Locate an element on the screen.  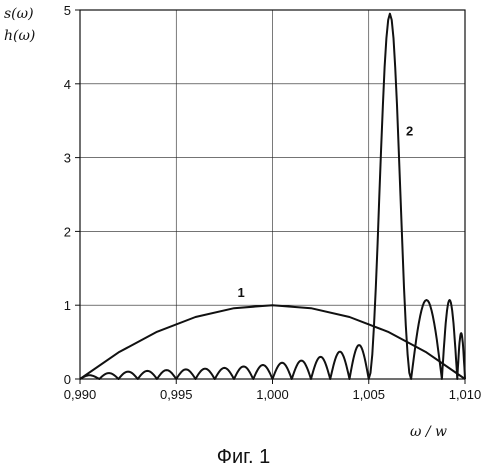
x-tick-label: 1,005 is located at coordinates (368, 394).